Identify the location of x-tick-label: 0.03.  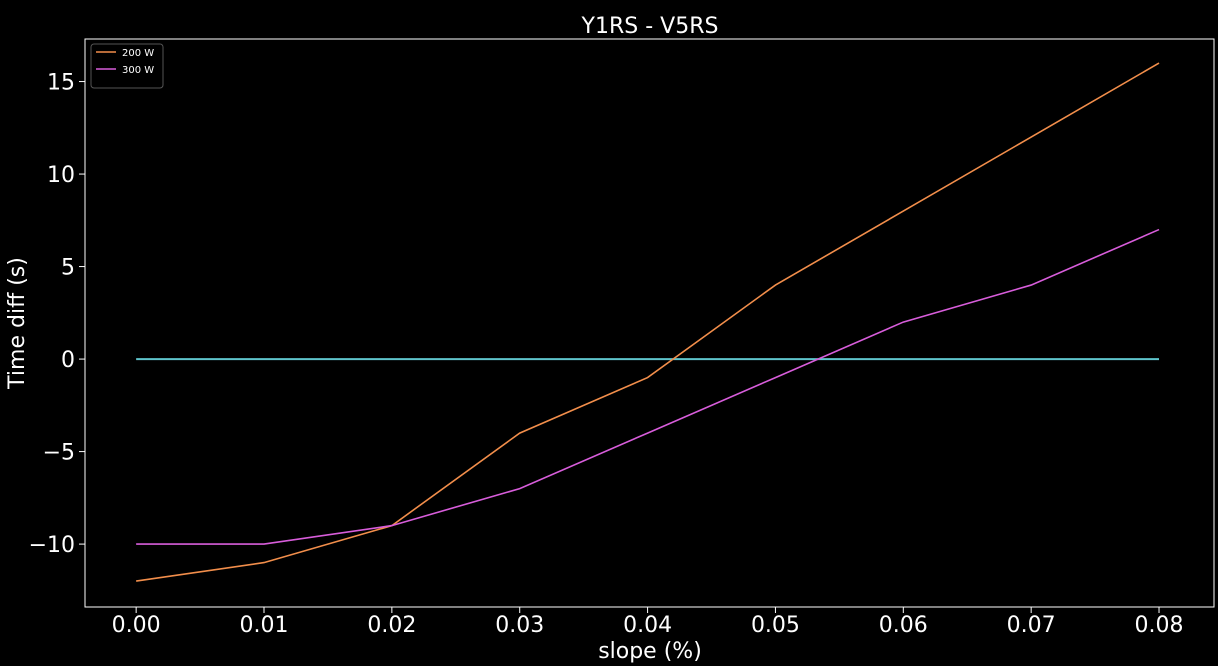
(519, 625).